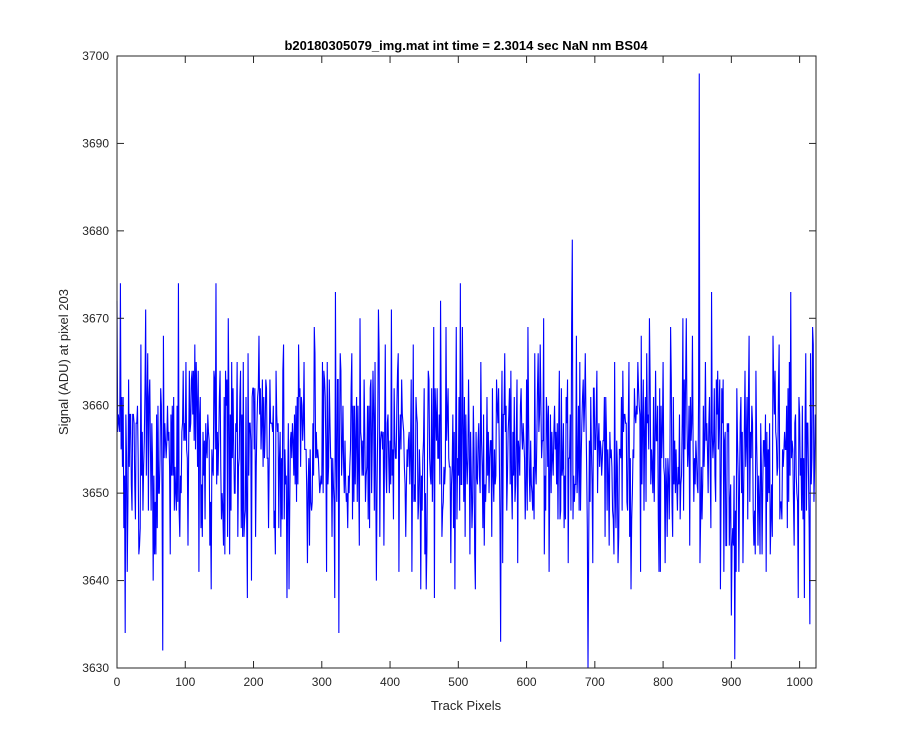  Describe the element at coordinates (254, 682) in the screenshot. I see `x-tick-label: 200` at that location.